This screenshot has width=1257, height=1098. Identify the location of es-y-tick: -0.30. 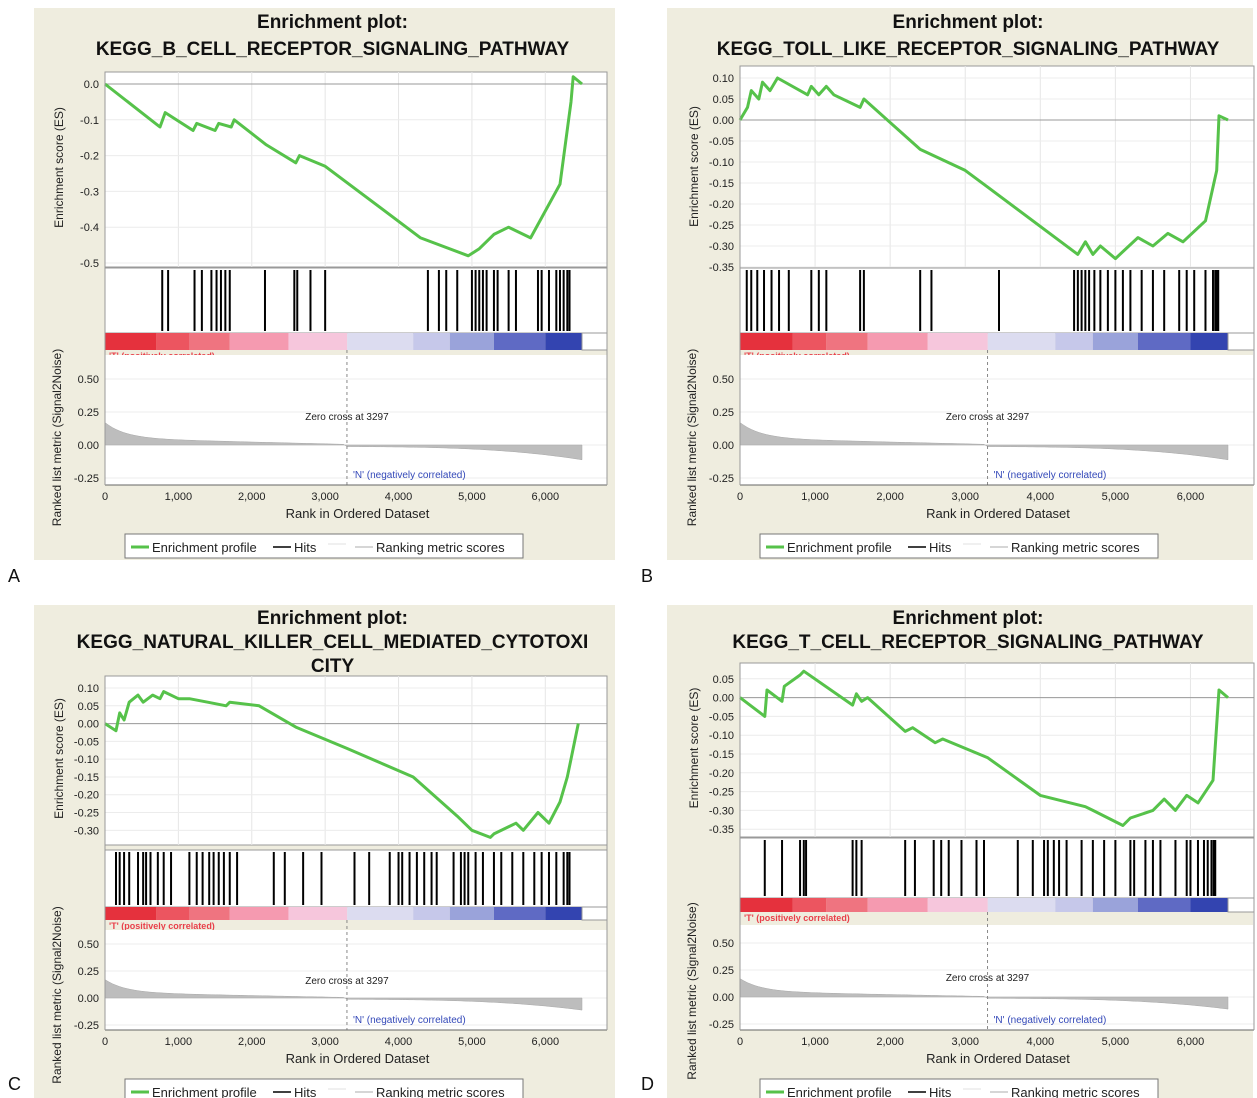
(721, 811).